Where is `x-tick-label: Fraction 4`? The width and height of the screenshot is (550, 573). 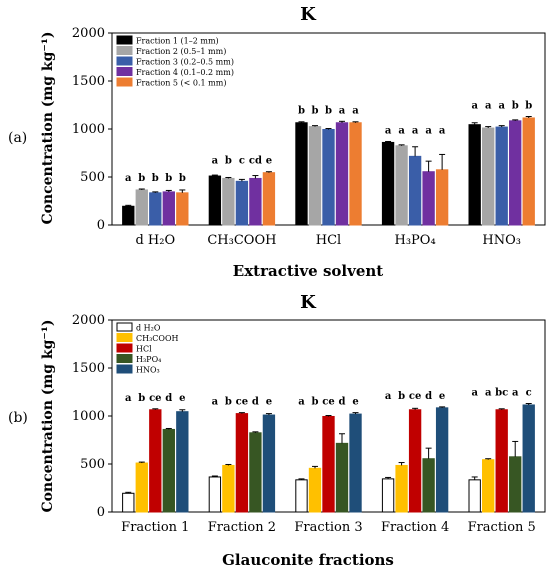
x-tick-label: Fraction 4 is located at coordinates (415, 527).